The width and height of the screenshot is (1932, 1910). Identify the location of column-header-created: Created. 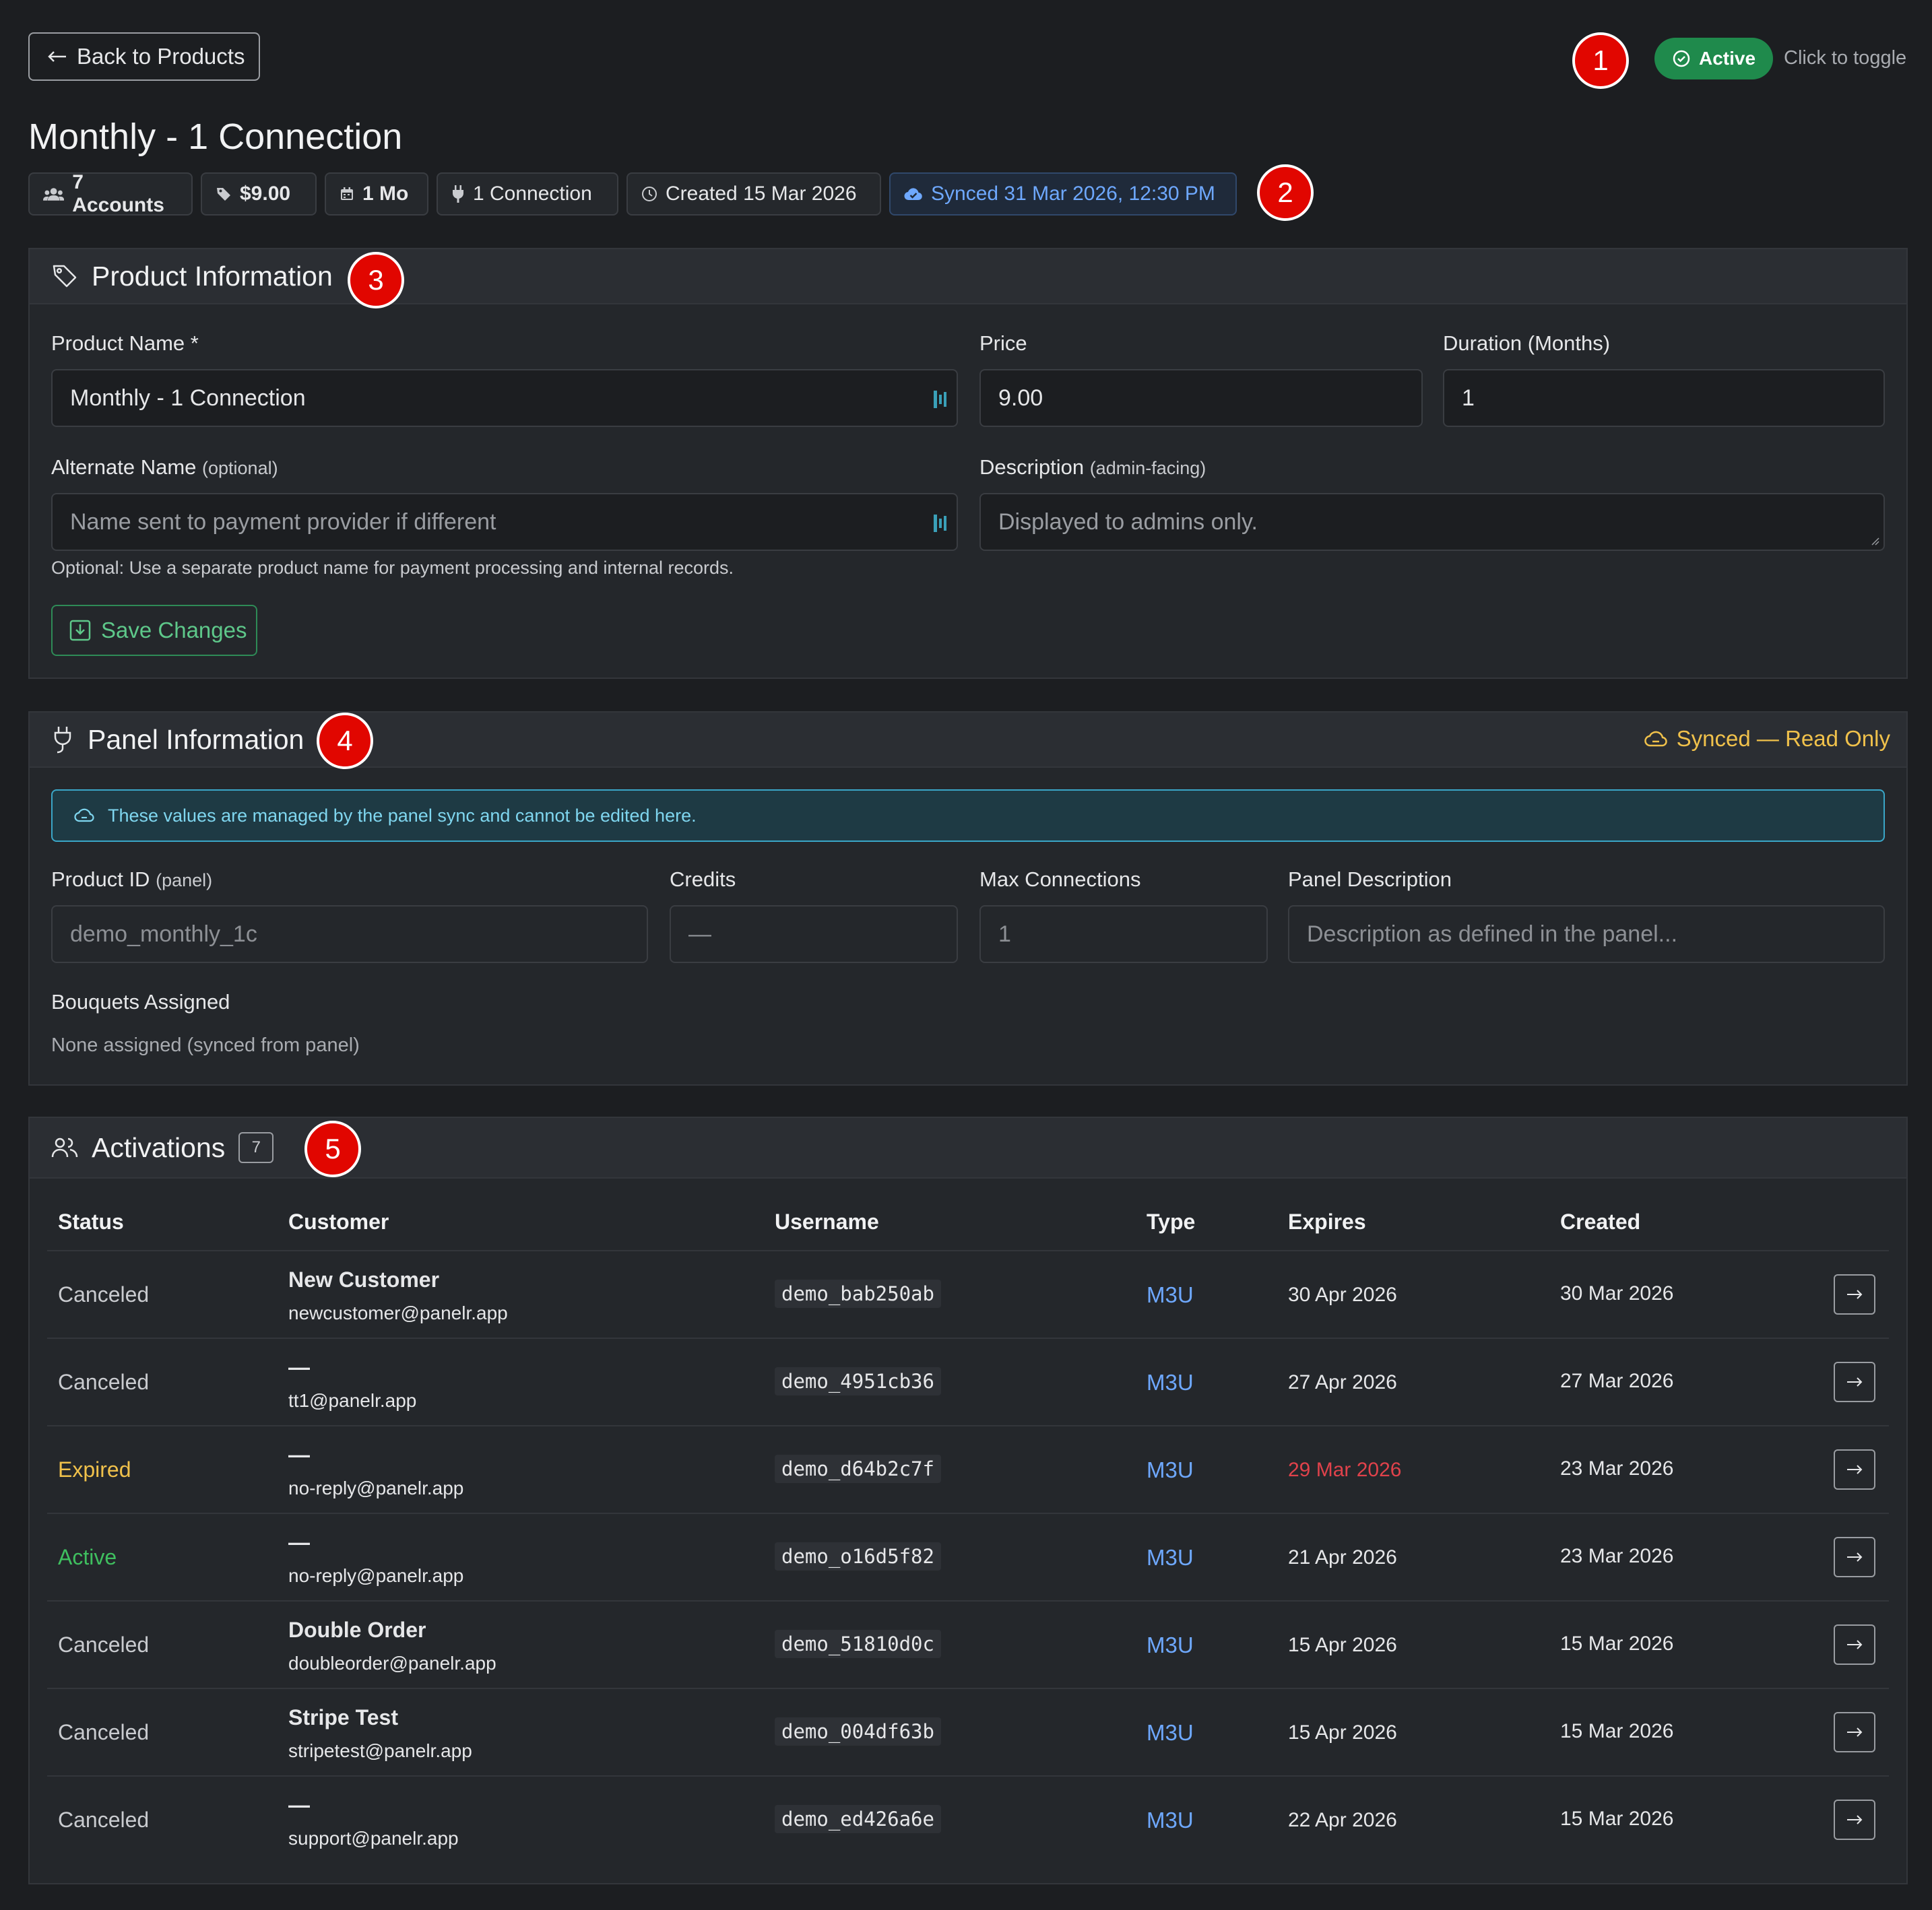
(1601, 1222).